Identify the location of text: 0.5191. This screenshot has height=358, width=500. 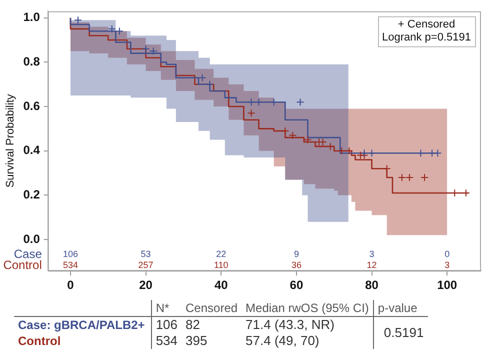
(404, 332).